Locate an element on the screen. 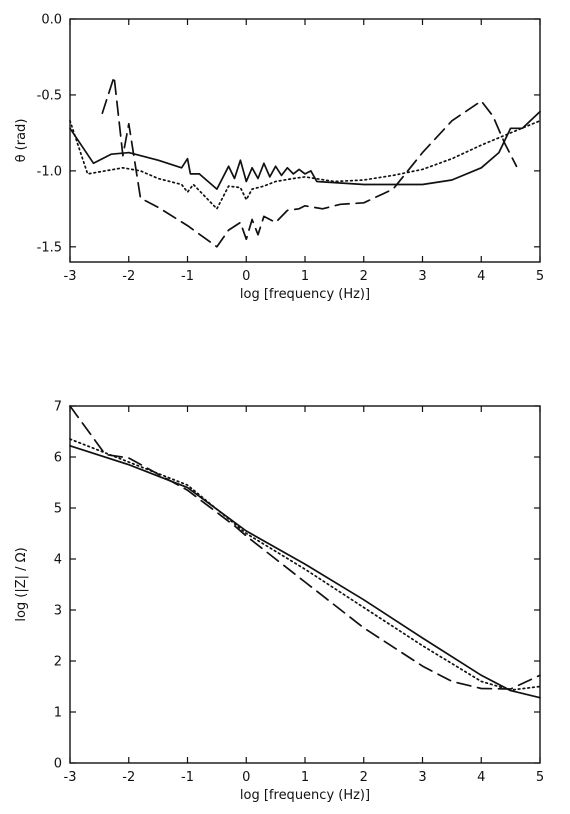 The image size is (570, 814). y-tick-label: 2 is located at coordinates (58, 662).